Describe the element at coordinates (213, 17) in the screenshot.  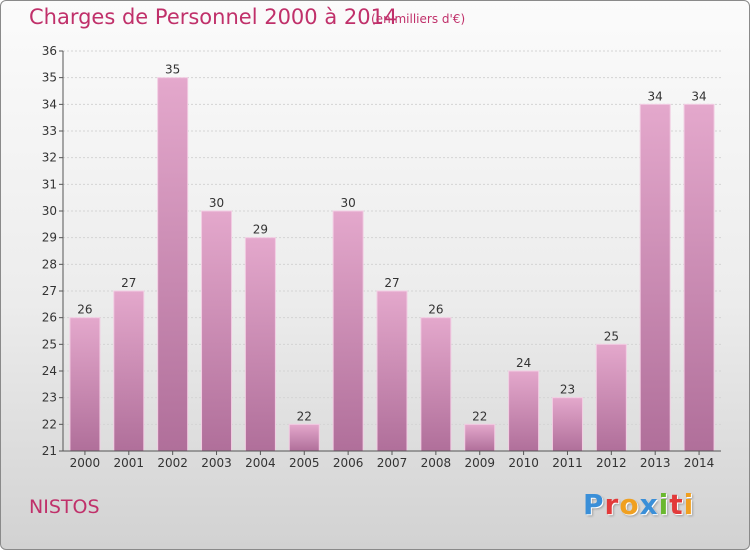
I see `chart-title: Charges de Personnel 2000 à 2014` at that location.